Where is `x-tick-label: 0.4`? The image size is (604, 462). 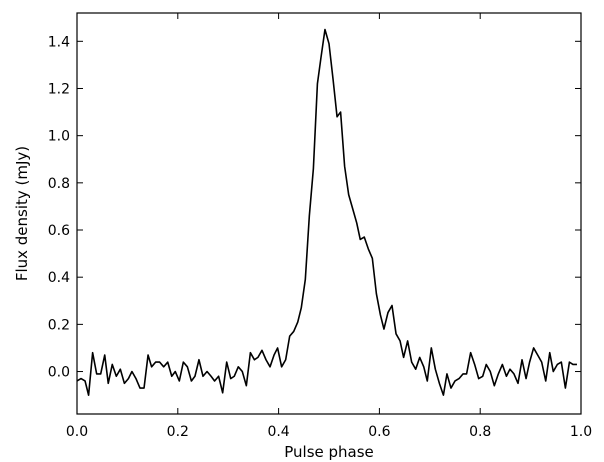
x-tick-label: 0.4 is located at coordinates (278, 432).